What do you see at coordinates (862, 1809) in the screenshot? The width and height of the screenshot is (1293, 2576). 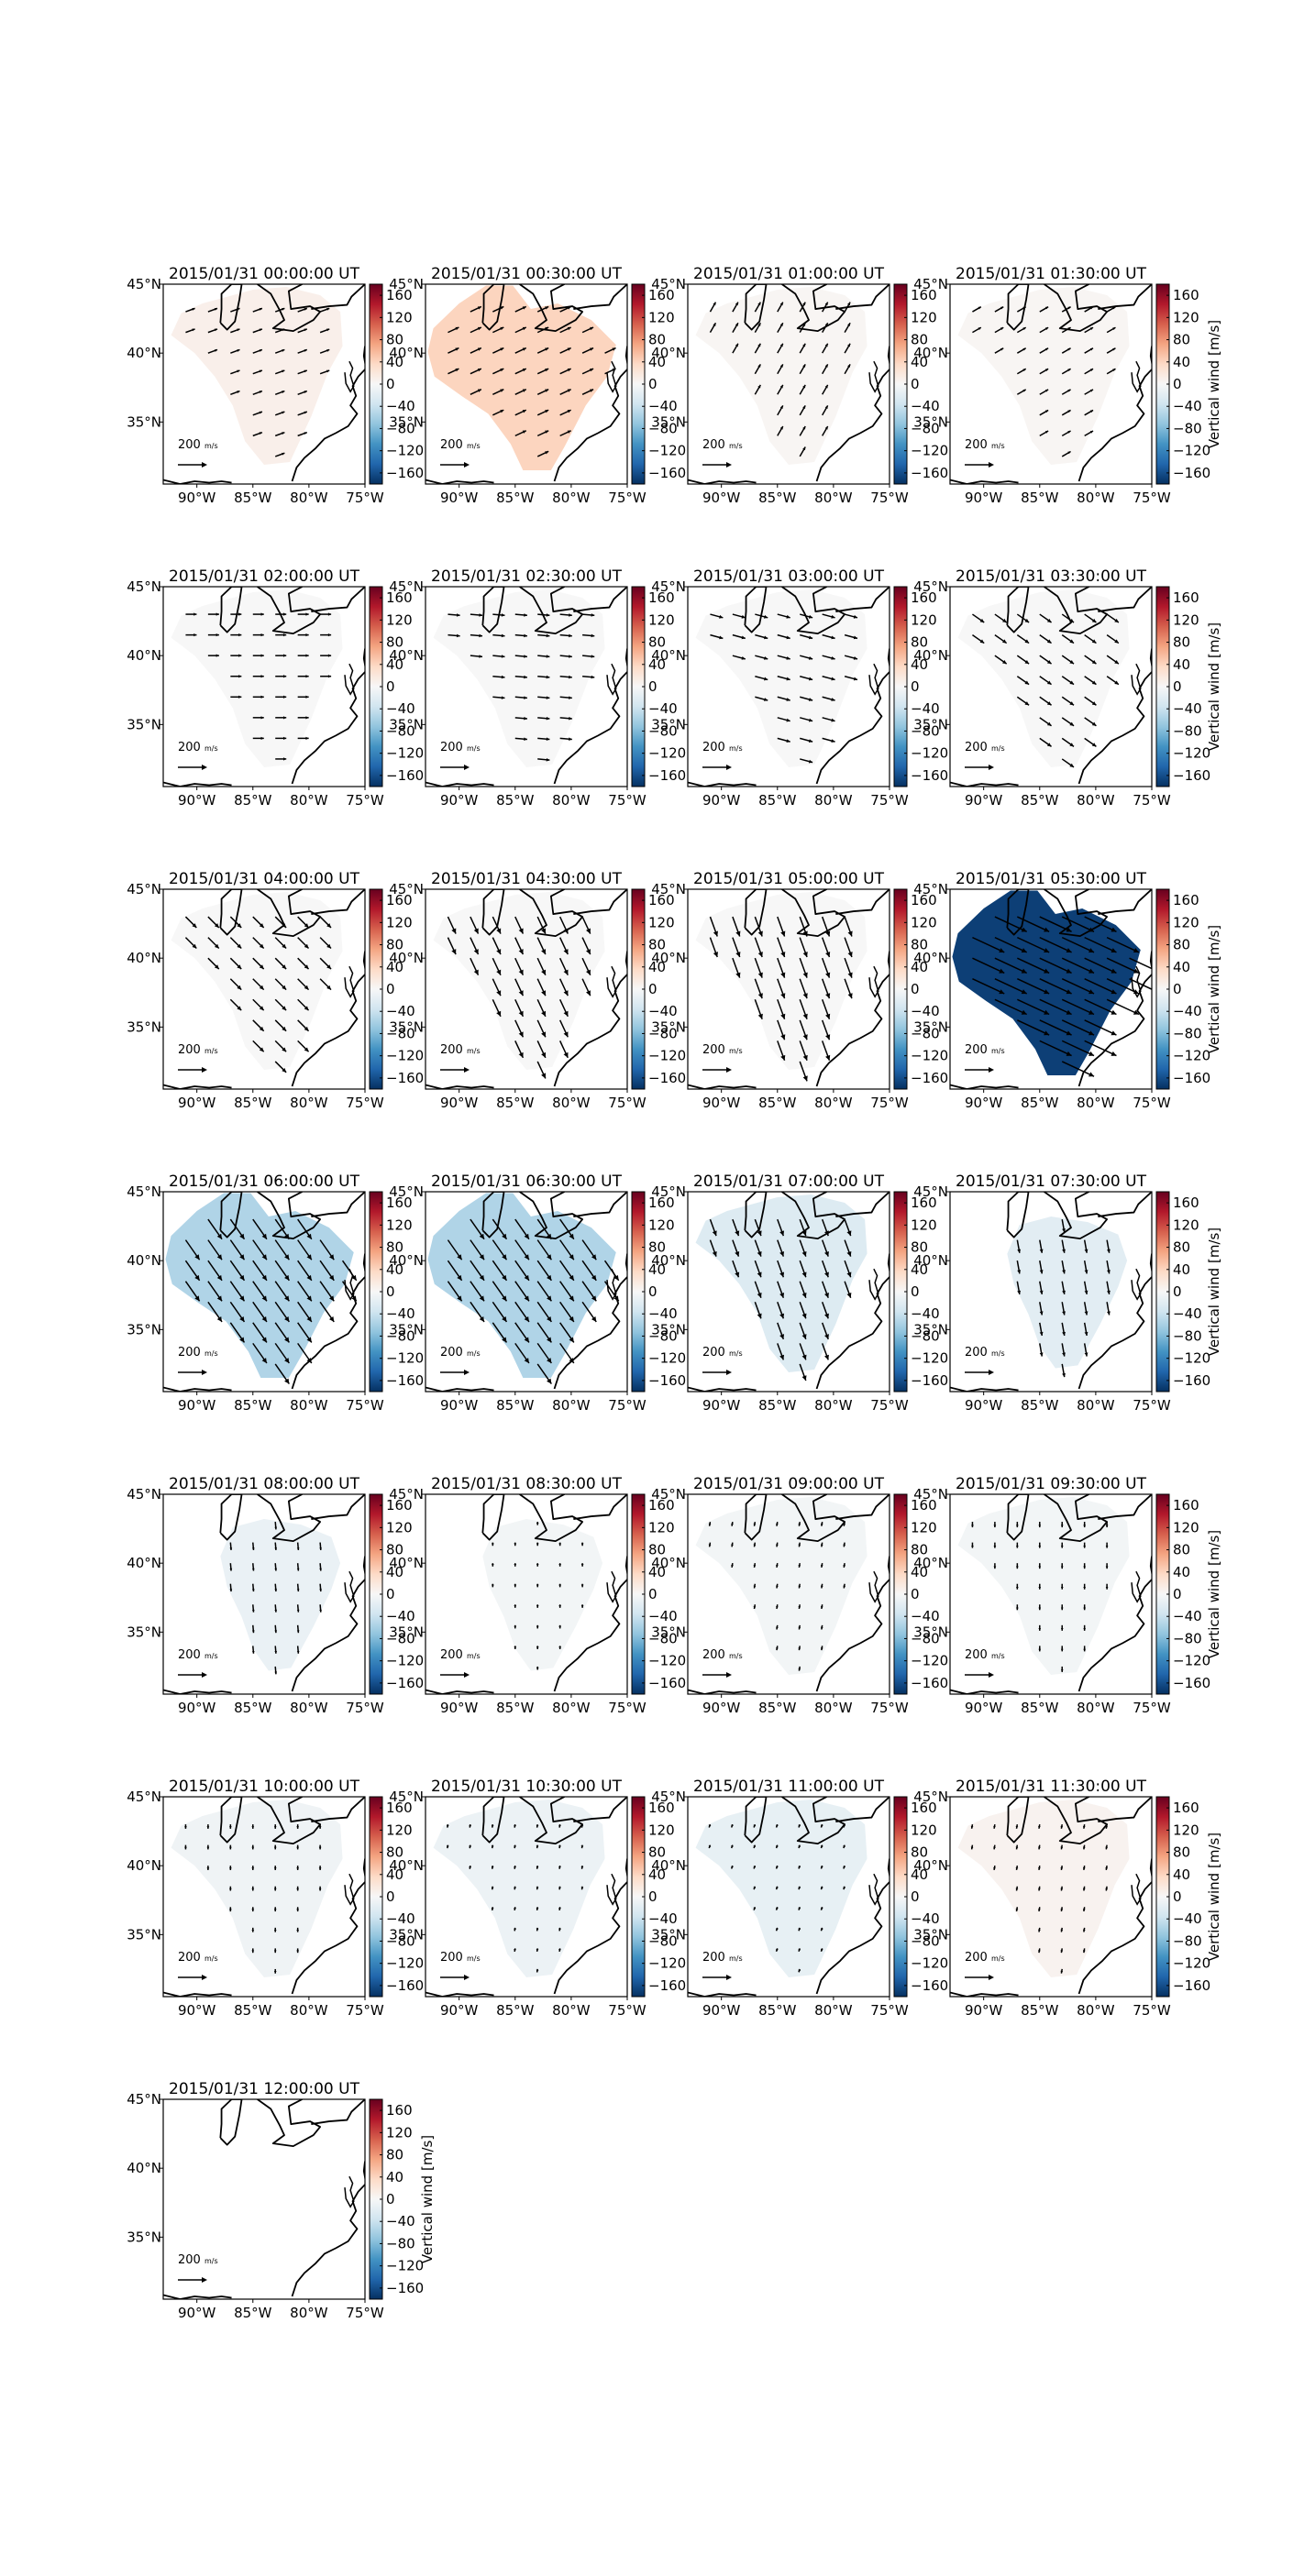 I see `coastline-lakeOntario` at bounding box center [862, 1809].